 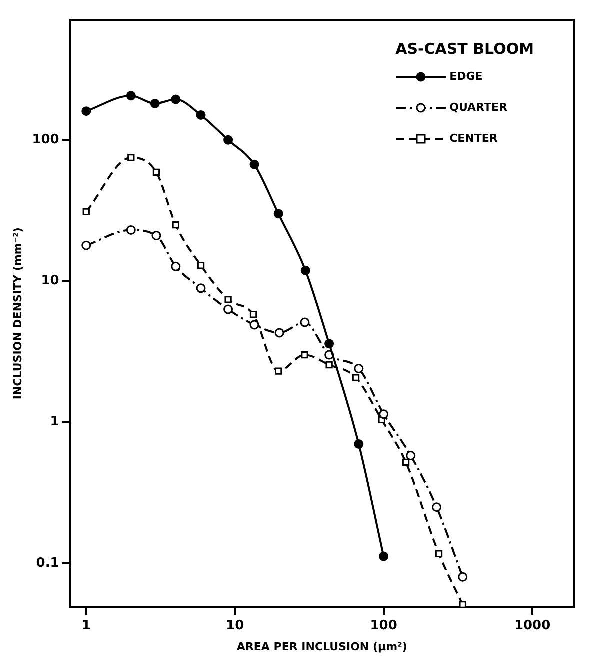 I want to click on legend-label: CENTER, so click(x=474, y=138).